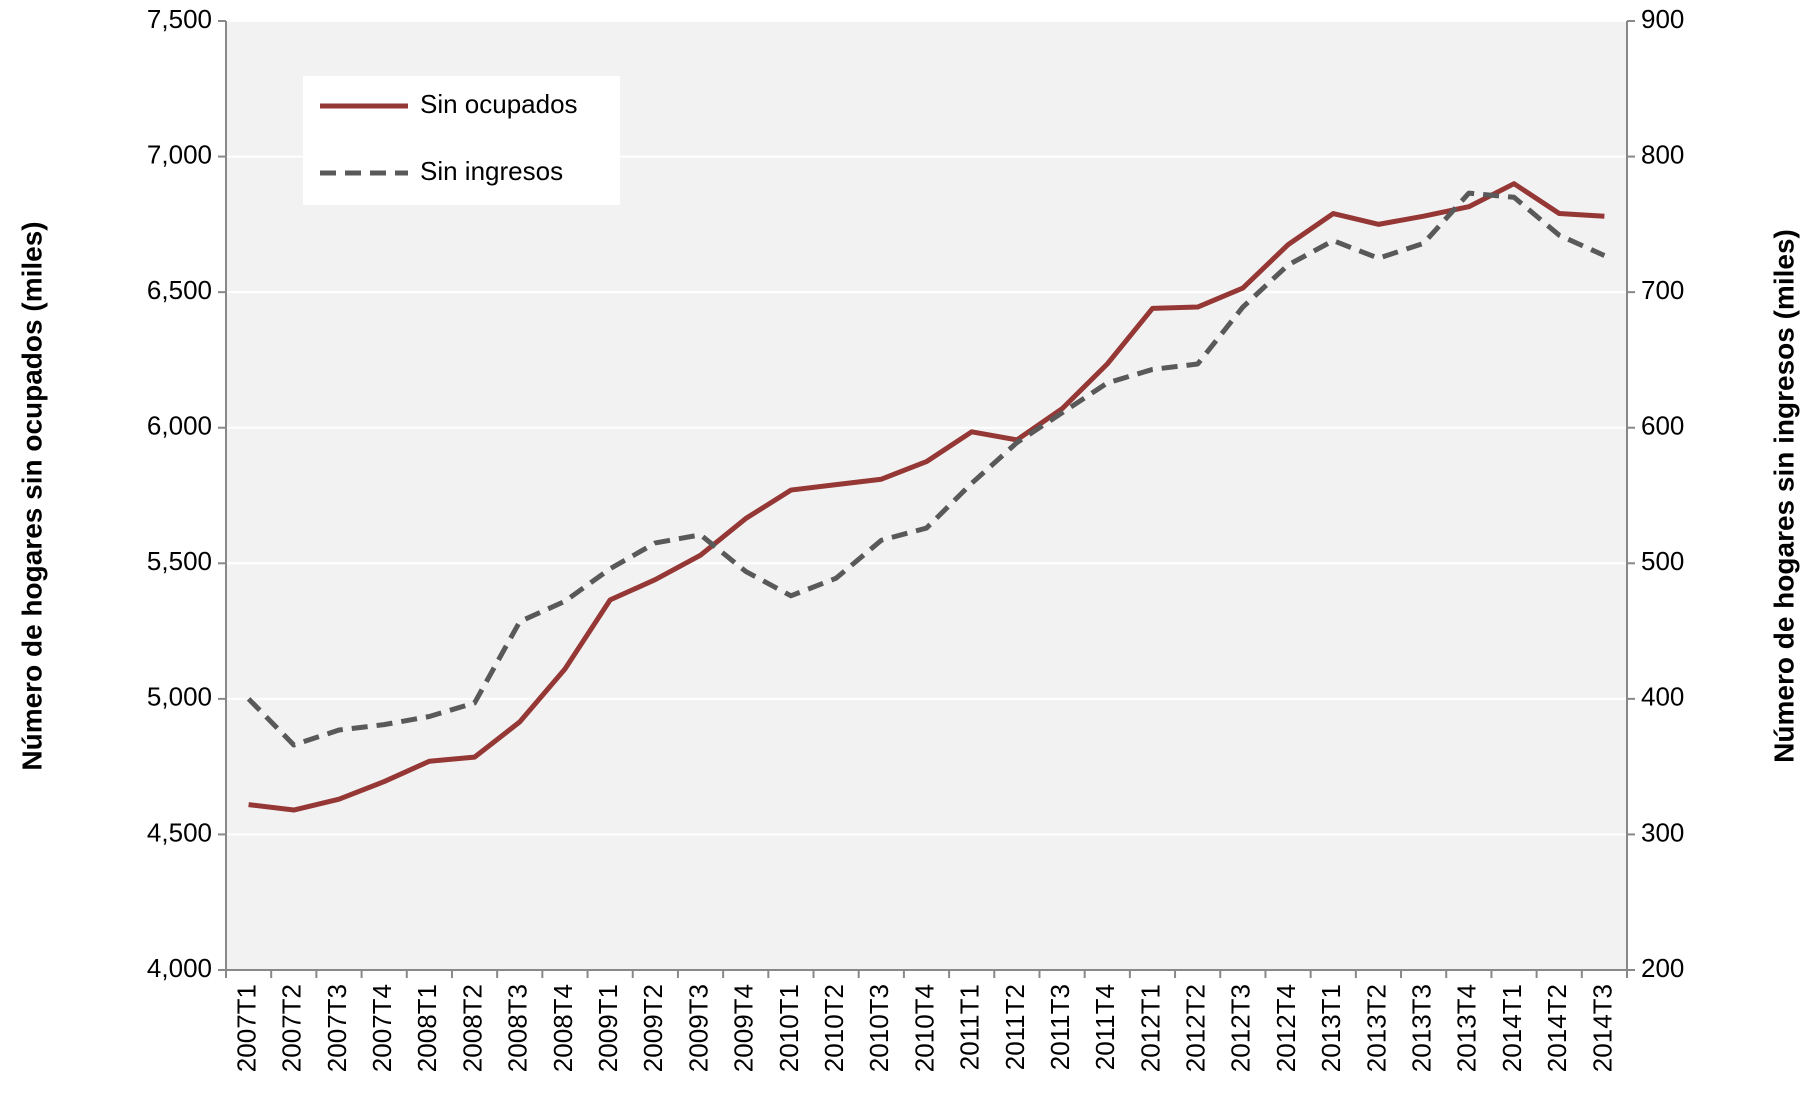 The image size is (1816, 1113). What do you see at coordinates (382, 1028) in the screenshot?
I see `x-tick-label: 2007T4` at bounding box center [382, 1028].